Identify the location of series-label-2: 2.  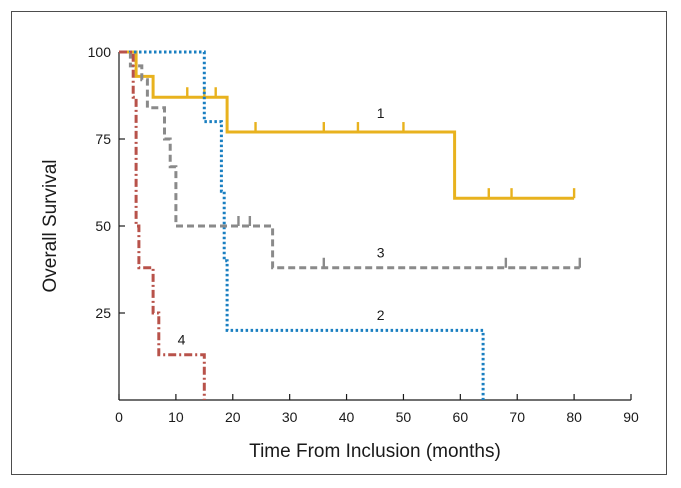
(381, 315).